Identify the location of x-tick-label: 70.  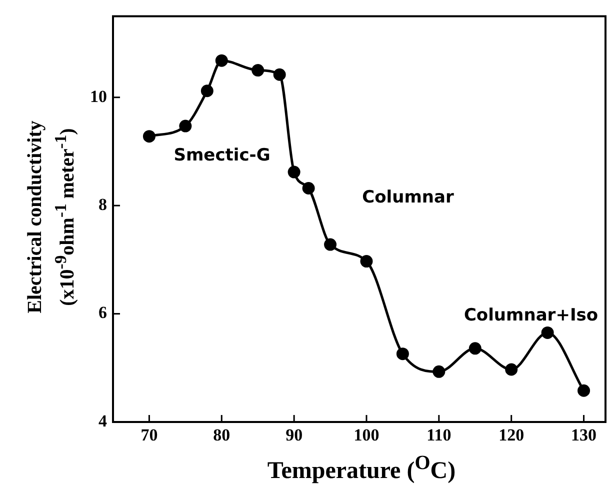
(149, 435).